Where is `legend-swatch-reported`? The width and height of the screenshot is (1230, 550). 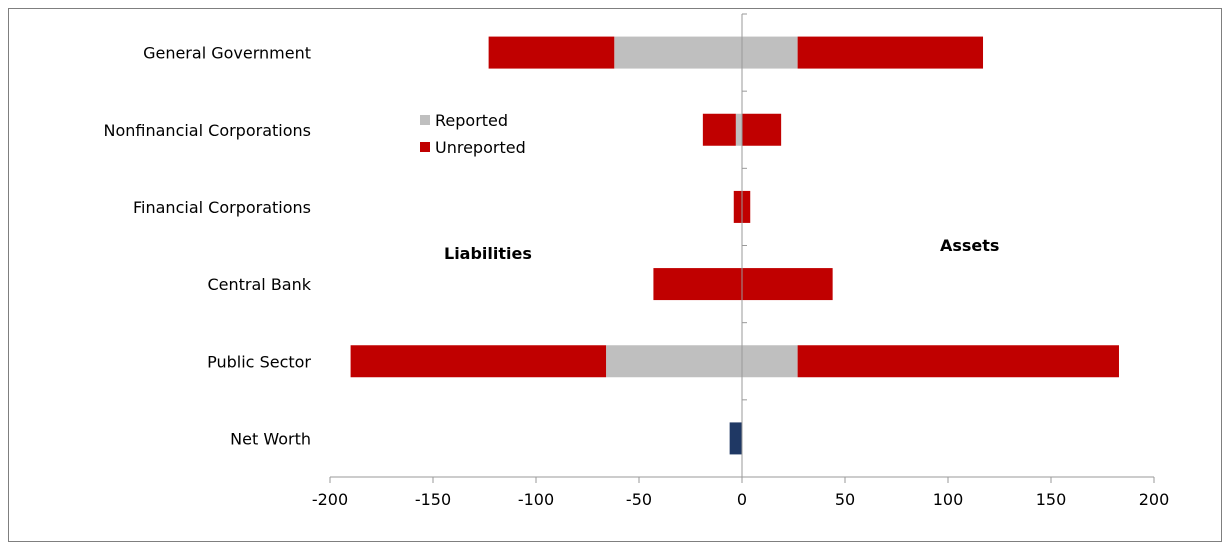
legend-swatch-reported is located at coordinates (425, 120).